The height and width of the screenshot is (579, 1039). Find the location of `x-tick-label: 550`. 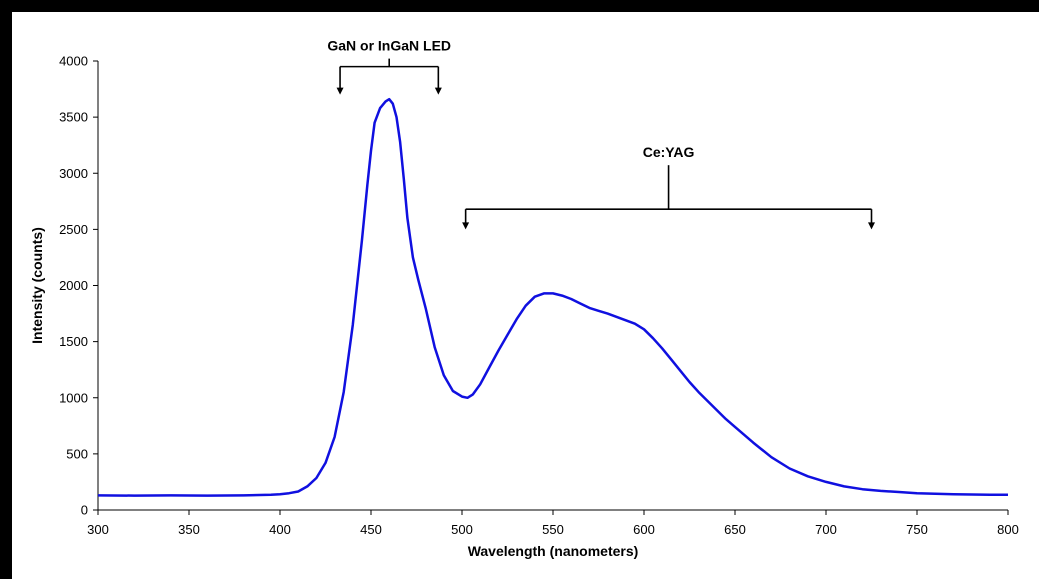

x-tick-label: 550 is located at coordinates (553, 529).